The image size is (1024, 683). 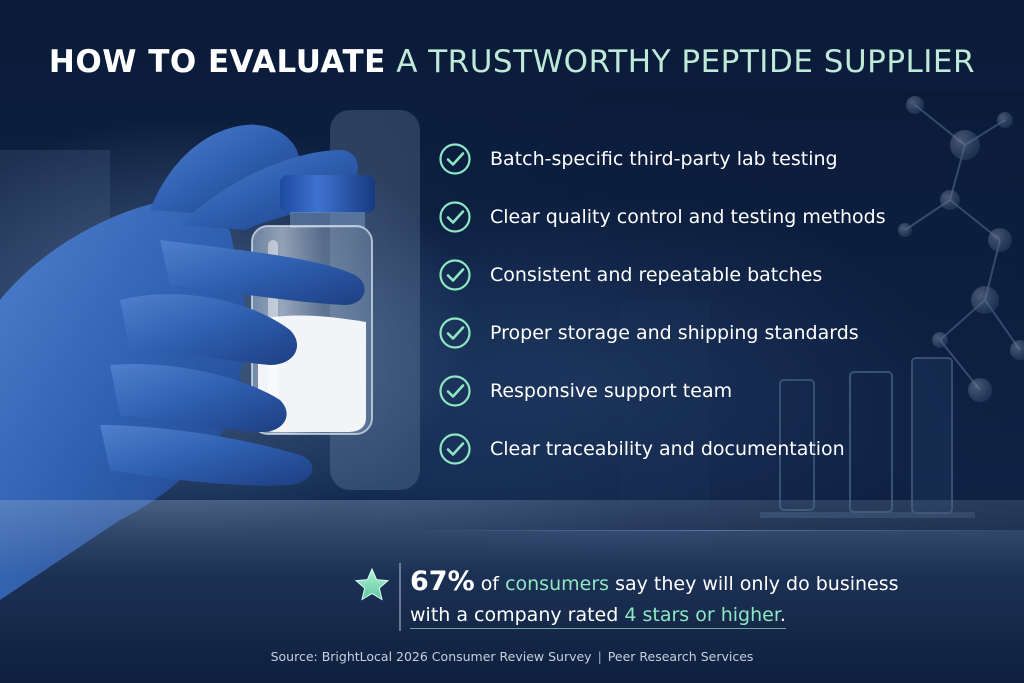 What do you see at coordinates (400, 597) in the screenshot?
I see `stat-accent-bar` at bounding box center [400, 597].